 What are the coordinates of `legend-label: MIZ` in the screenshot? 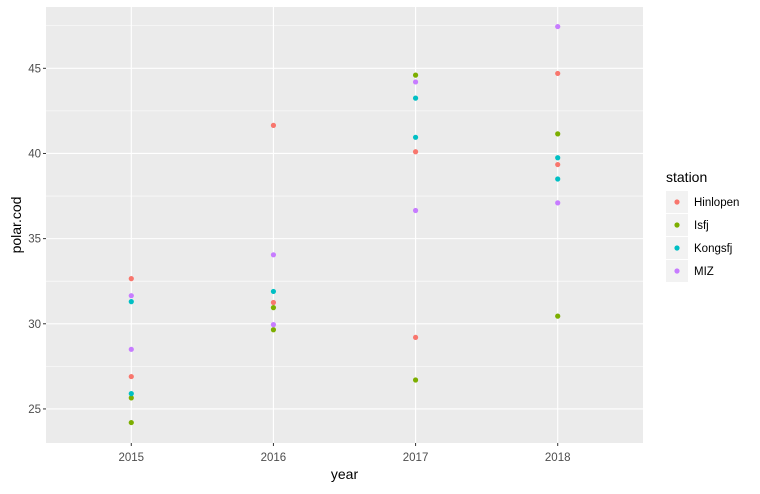 It's located at (704, 272).